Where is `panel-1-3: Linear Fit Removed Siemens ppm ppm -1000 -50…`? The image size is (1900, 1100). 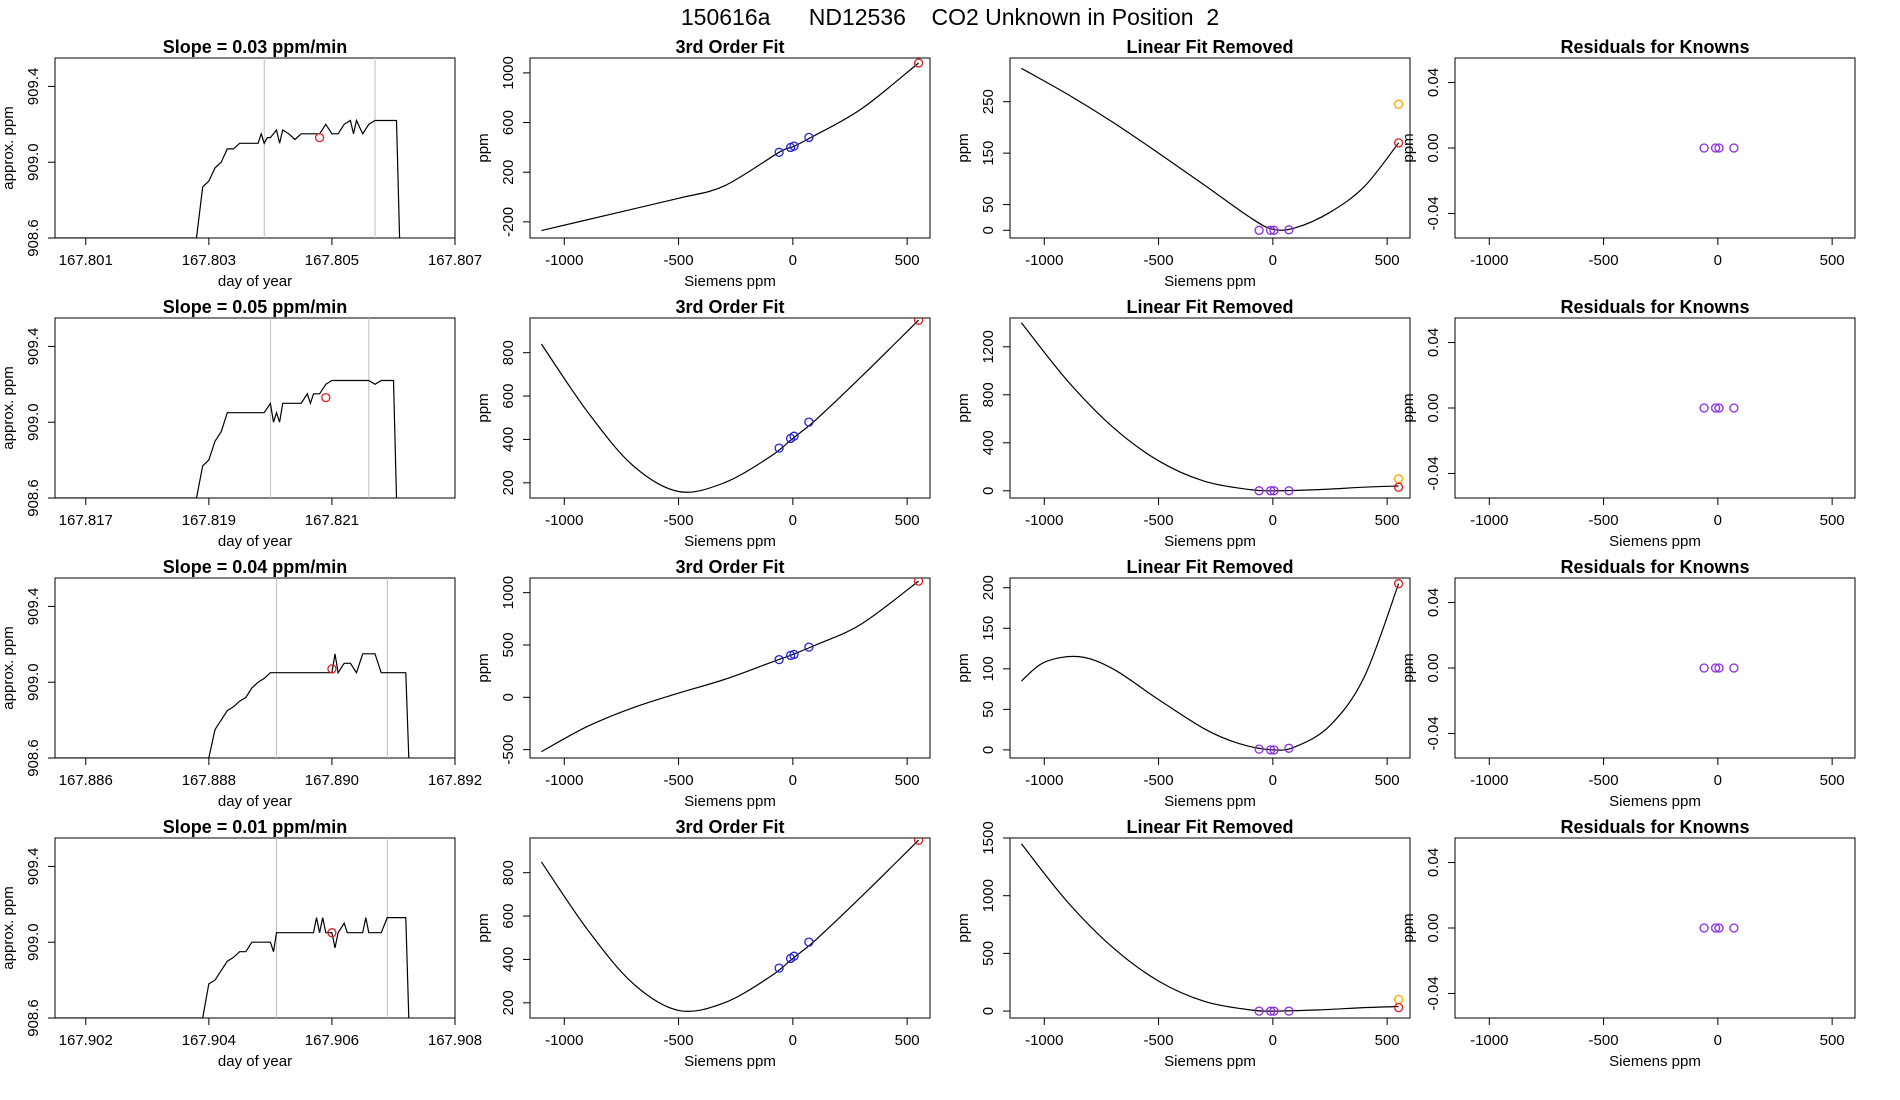 panel-1-3: Linear Fit Removed Siemens ppm ppm -1000 -50… is located at coordinates (1183, 163).